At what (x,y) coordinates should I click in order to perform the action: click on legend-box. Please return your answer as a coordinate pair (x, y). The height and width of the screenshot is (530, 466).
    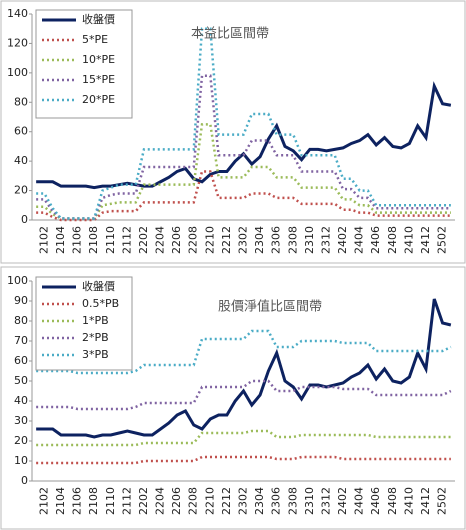
    Looking at the image, I should click on (84, 64).